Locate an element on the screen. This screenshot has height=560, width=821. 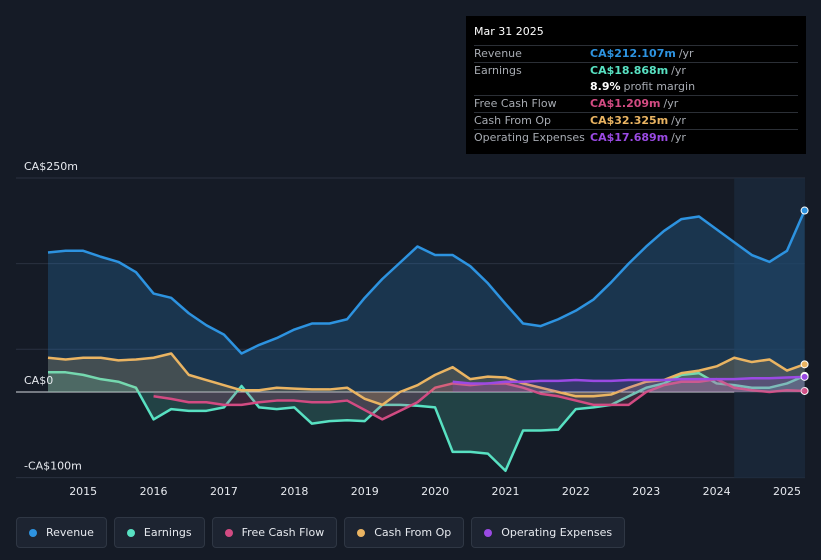
legend-item-revenue: Revenue is located at coordinates (61, 532).